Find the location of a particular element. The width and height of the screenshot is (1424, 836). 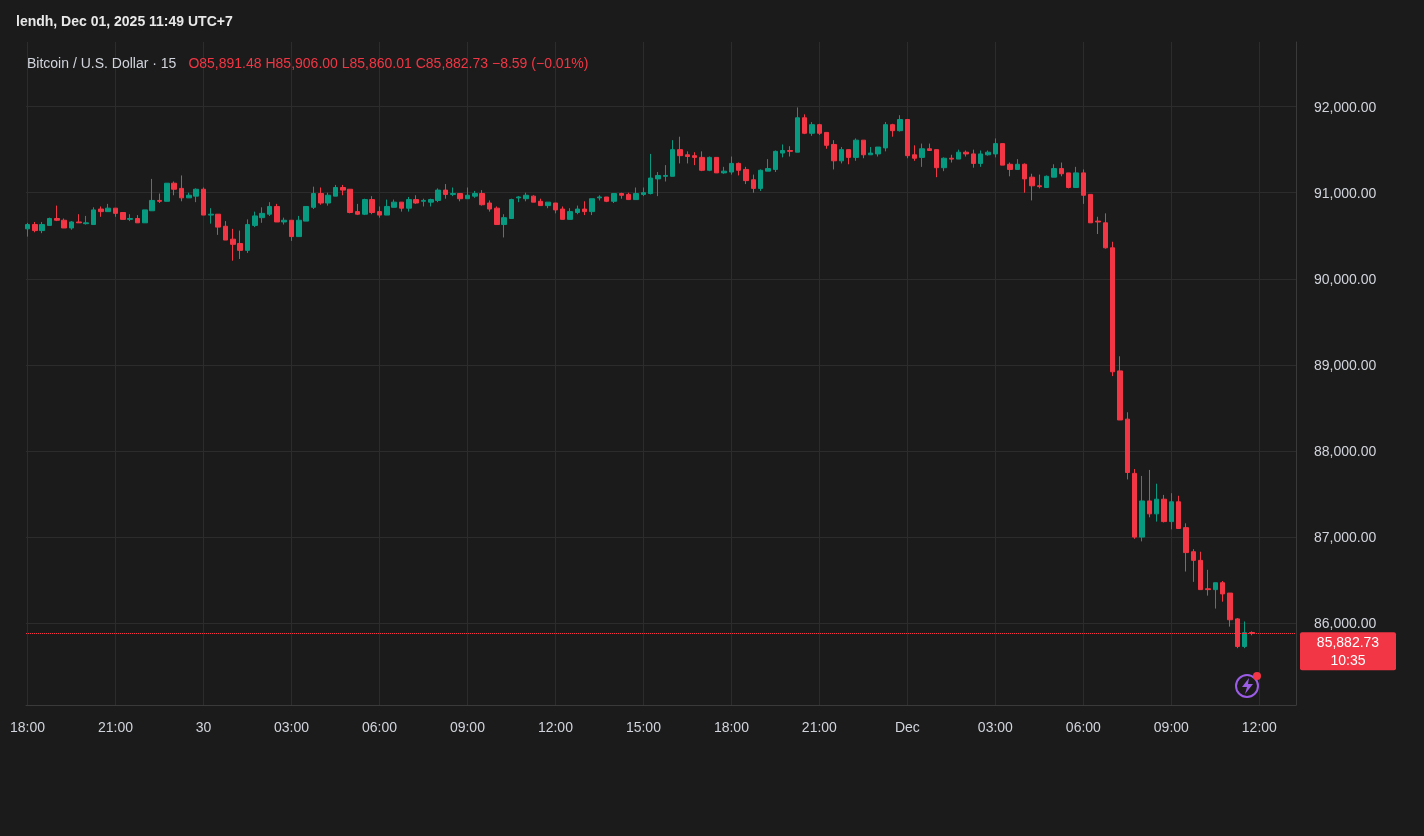

annotation: O85,891.48 H85,906.00 L85,860.01 C85,882.73 −8.59 (−0.01%) is located at coordinates (388, 63).